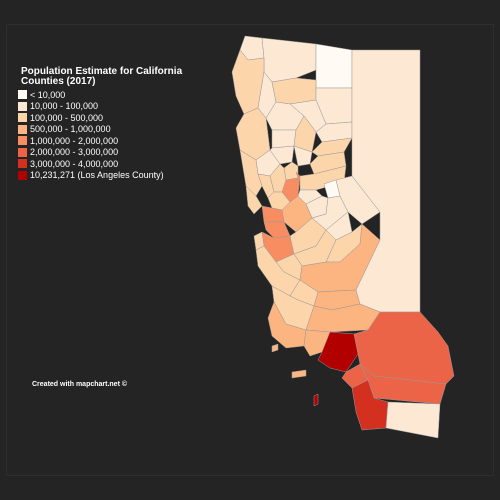 The width and height of the screenshot is (500, 500). What do you see at coordinates (287, 325) in the screenshot?
I see `county-santabarbara` at bounding box center [287, 325].